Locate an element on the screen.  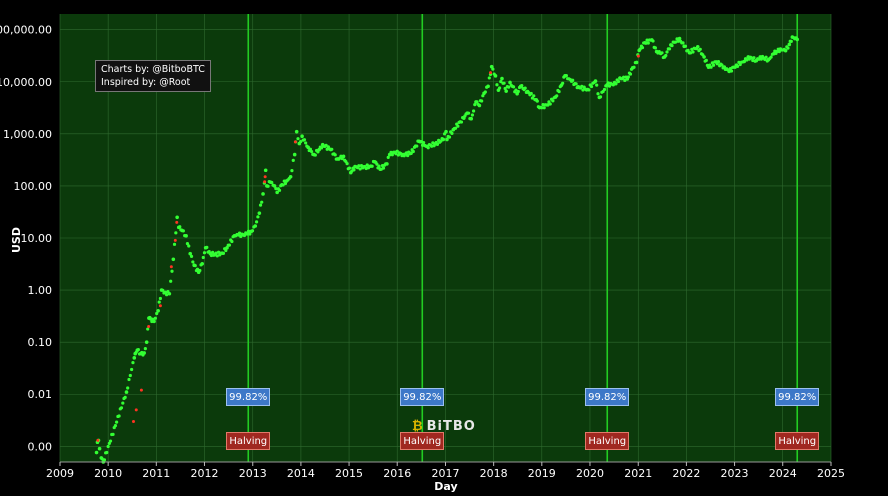
credit-charts-by: Charts by: @BitboBTC is located at coordinates (153, 69).